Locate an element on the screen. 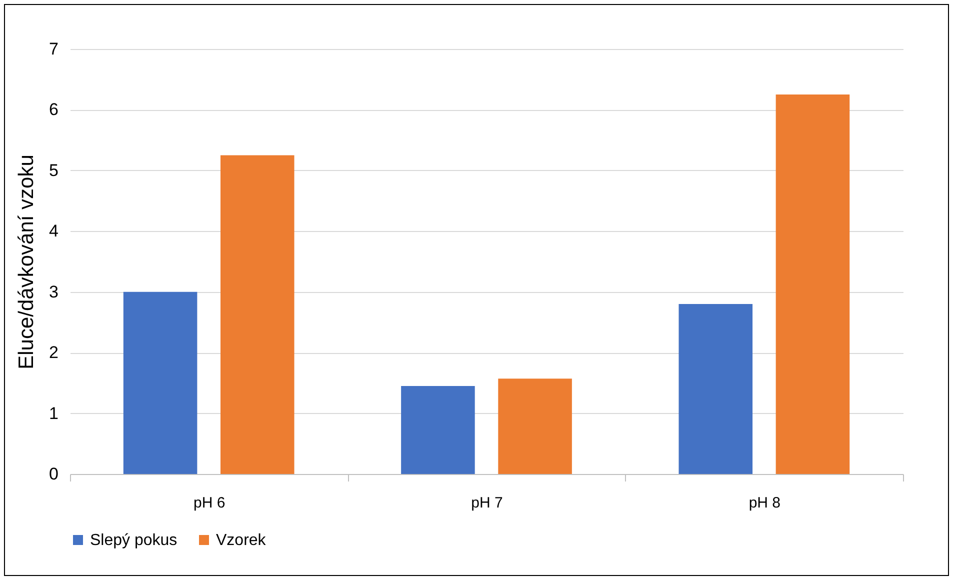 The image size is (957, 582). y-tick-label: 2 is located at coordinates (53, 352).